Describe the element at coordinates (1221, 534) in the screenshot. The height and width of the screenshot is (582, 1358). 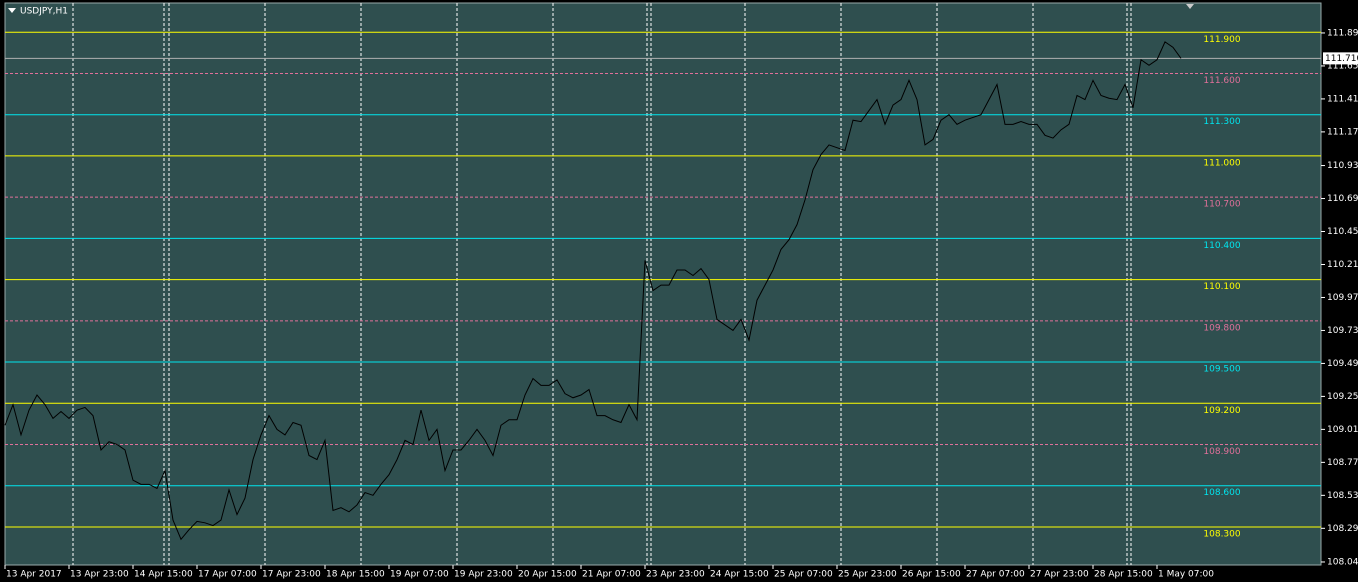
I see `level-label: 108.300` at that location.